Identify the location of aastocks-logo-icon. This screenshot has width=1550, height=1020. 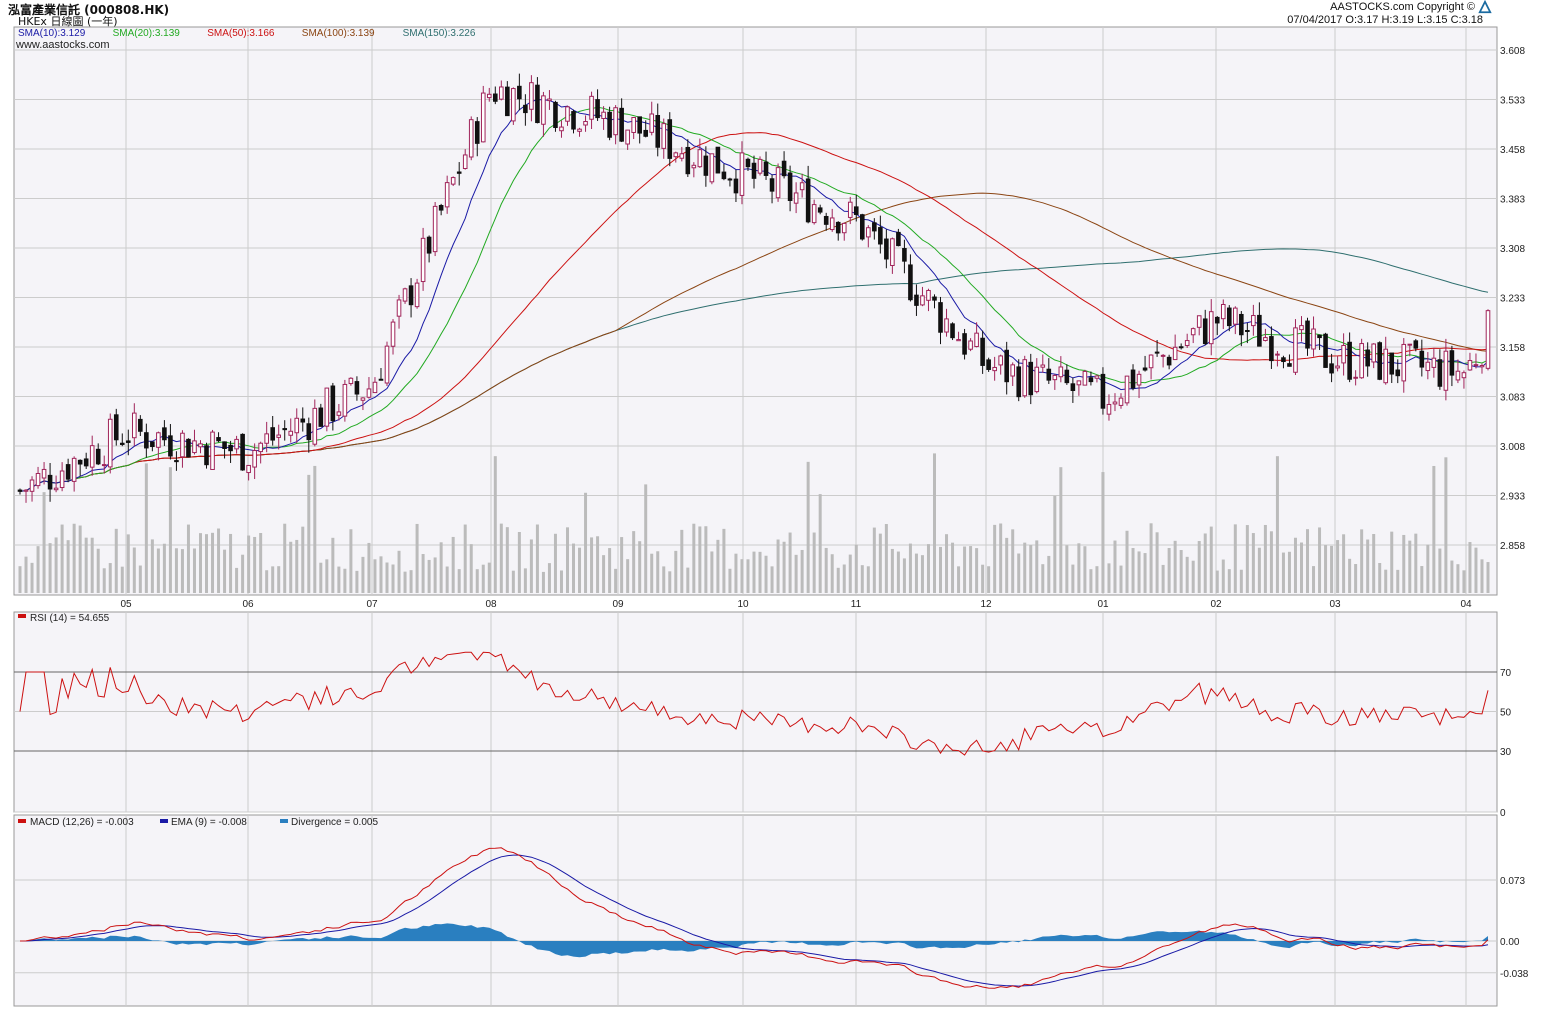
(1485, 7).